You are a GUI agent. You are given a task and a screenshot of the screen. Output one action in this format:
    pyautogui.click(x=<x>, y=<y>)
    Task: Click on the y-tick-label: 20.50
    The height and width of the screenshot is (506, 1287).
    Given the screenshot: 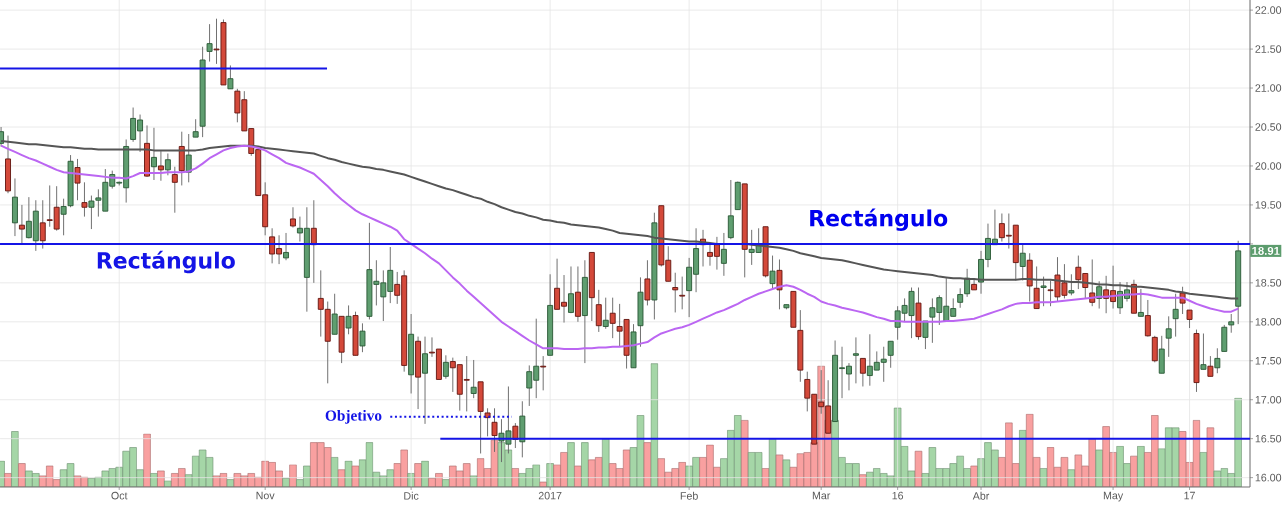 What is the action you would take?
    pyautogui.click(x=1268, y=127)
    